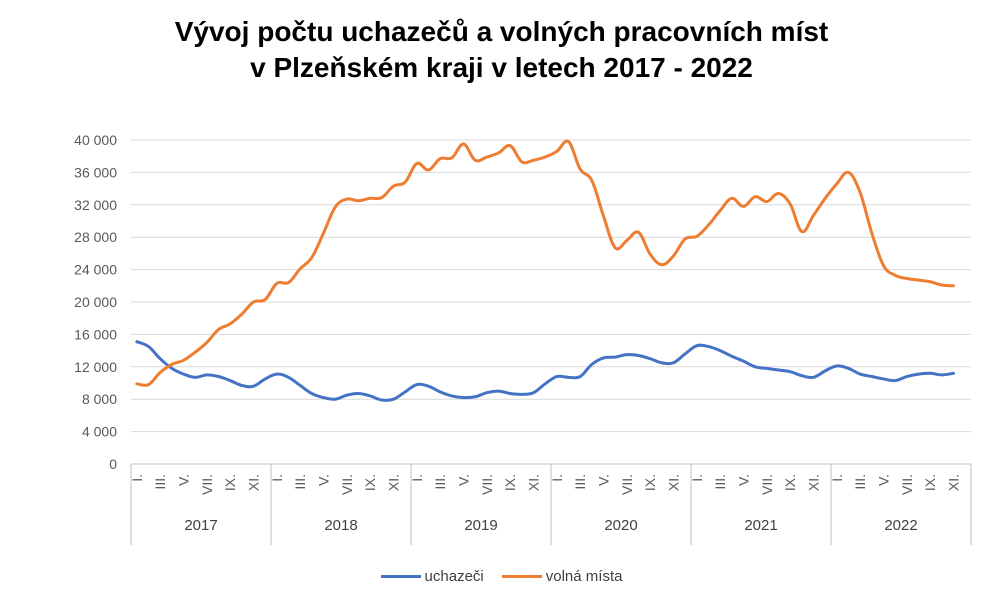 The width and height of the screenshot is (1003, 601). Describe the element at coordinates (95, 205) in the screenshot. I see `y-tick-label: 32 000` at that location.